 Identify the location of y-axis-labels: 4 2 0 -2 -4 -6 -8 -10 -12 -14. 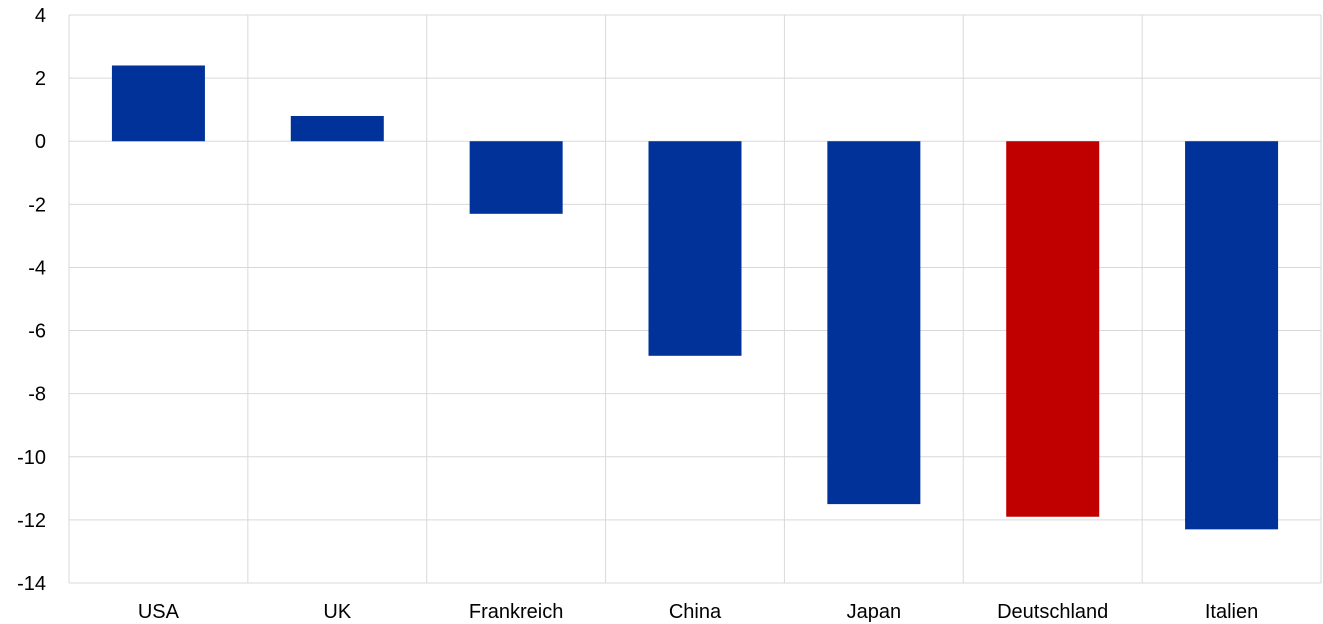
(31, 300).